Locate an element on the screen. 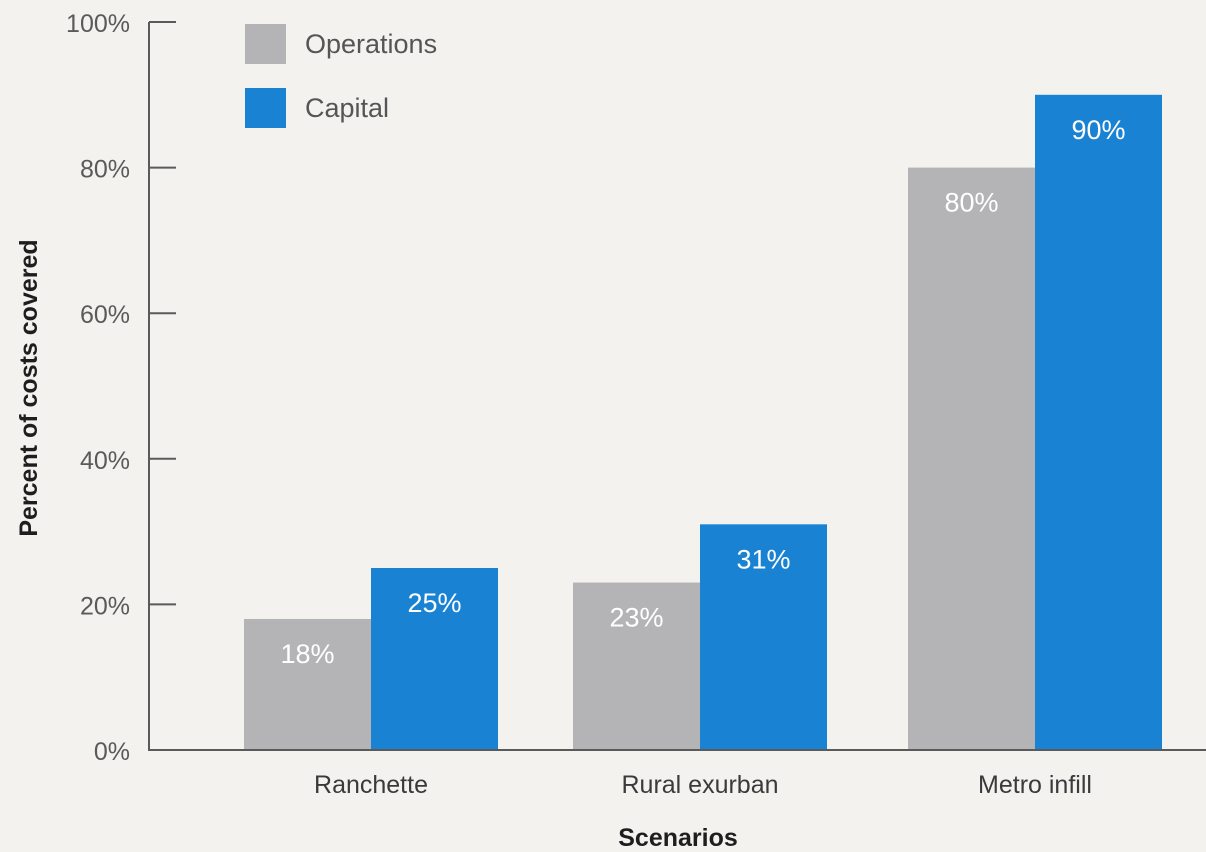 The height and width of the screenshot is (852, 1206). bar-capital-metro-infill is located at coordinates (1098, 422).